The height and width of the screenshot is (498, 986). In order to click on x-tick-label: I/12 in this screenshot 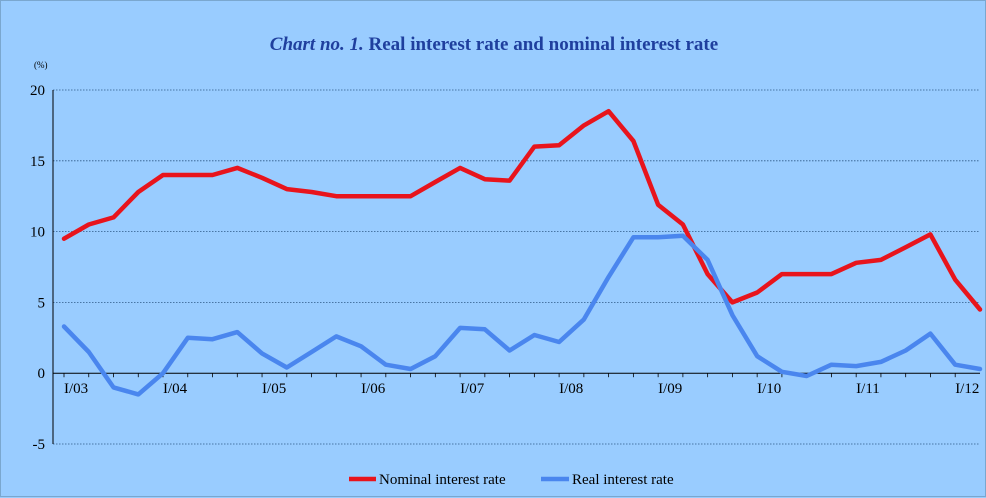, I will do `click(967, 389)`.